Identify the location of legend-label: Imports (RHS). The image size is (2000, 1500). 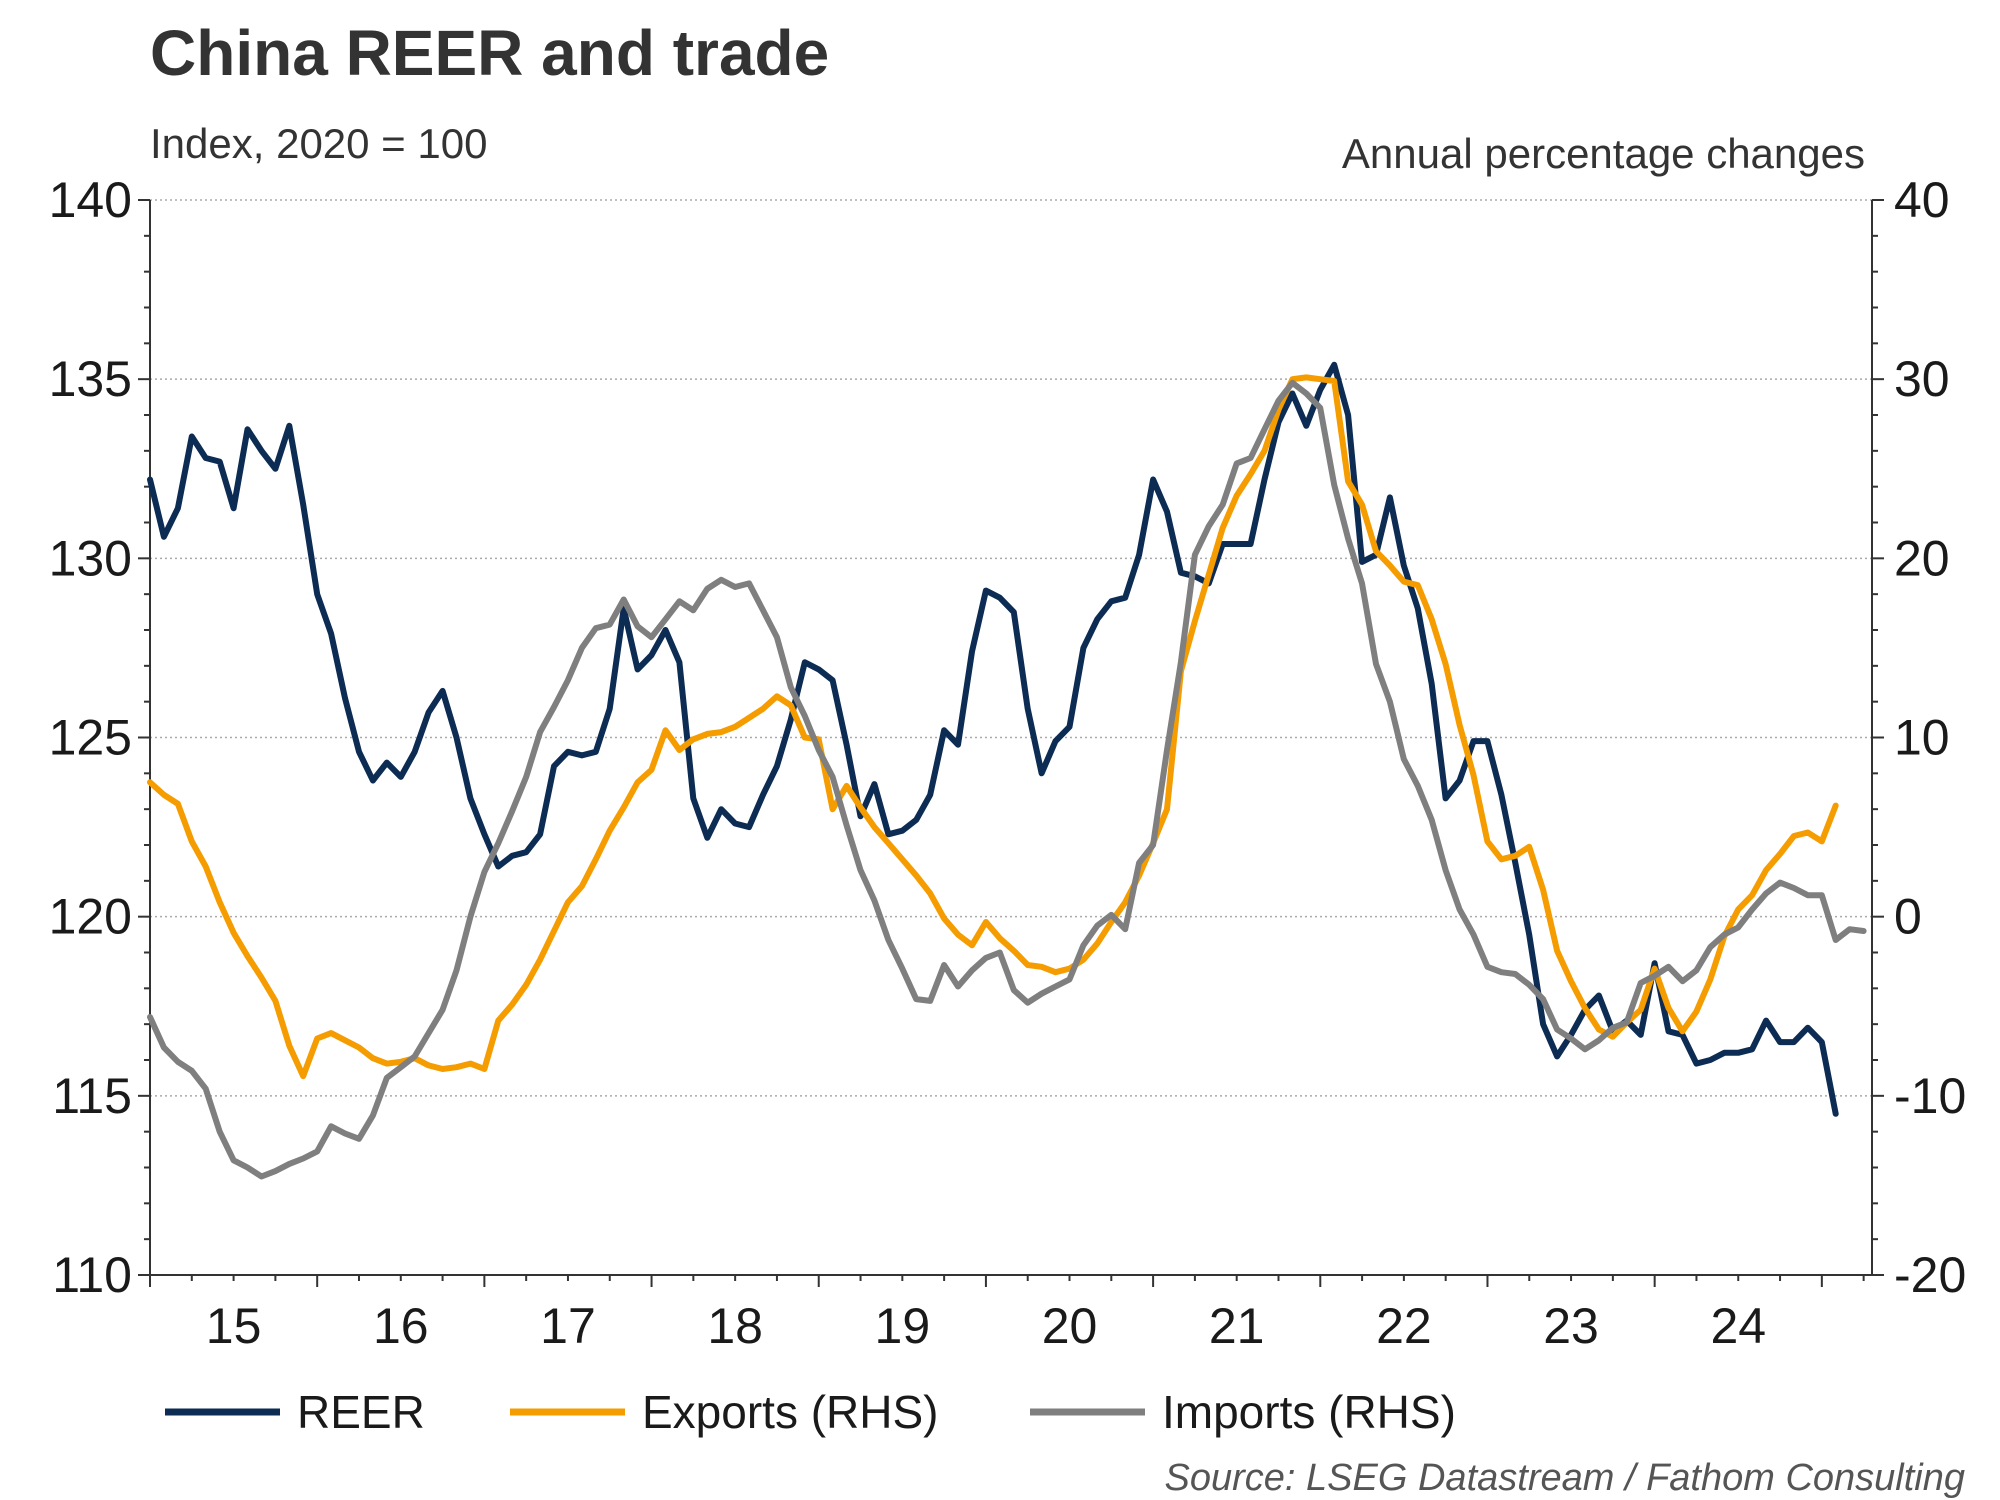
(1309, 1412).